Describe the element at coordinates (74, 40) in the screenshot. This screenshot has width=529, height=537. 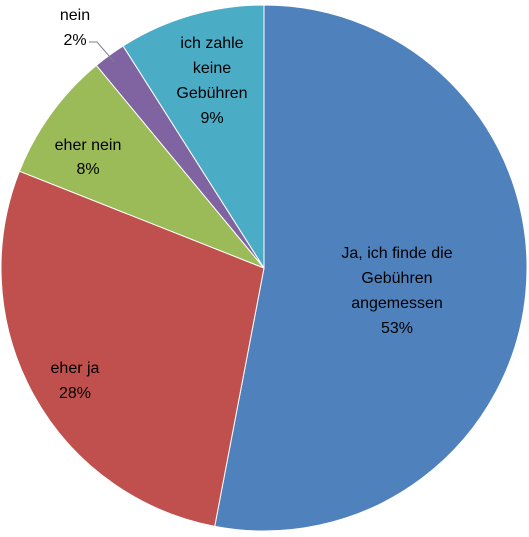
I see `pie-percent-label: 2%` at that location.